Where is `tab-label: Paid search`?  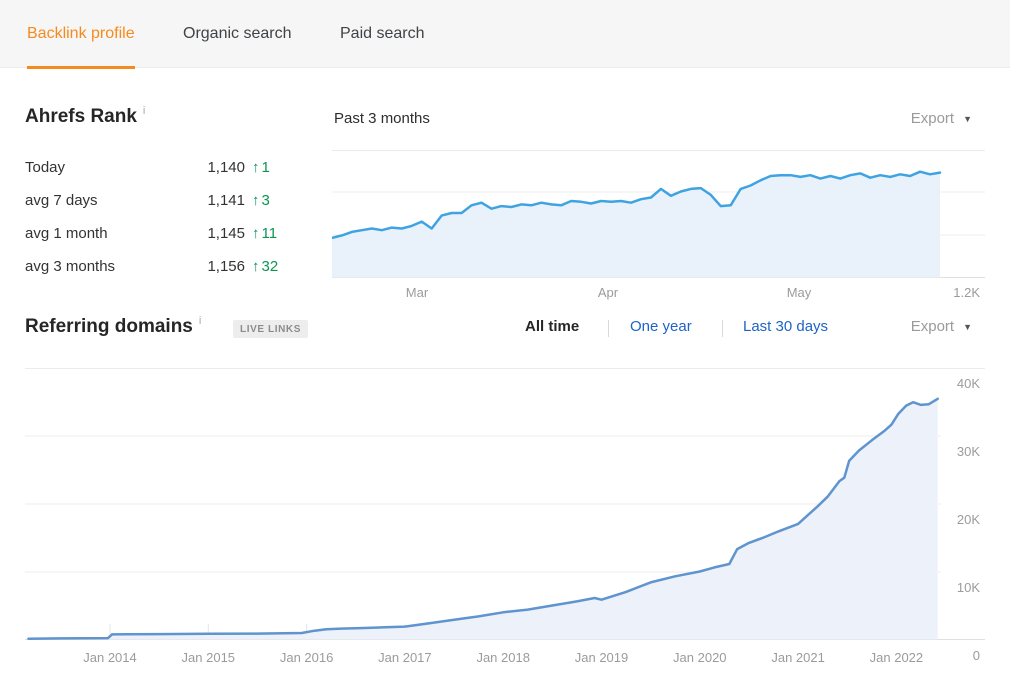
tab-label: Paid search is located at coordinates (382, 33).